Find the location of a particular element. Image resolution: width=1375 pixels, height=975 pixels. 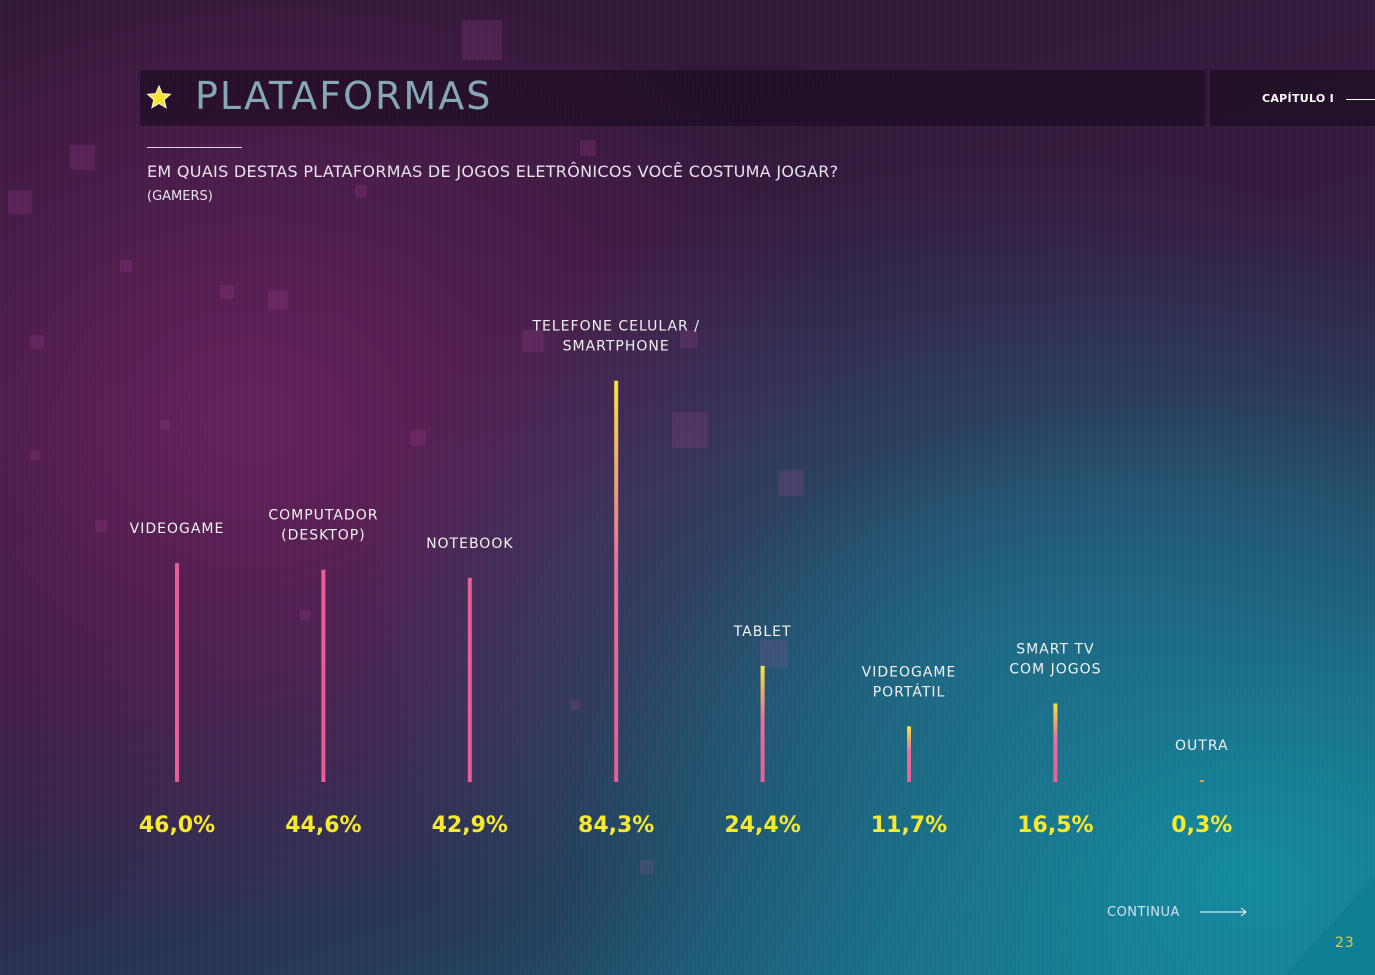

value-label: 11,7% is located at coordinates (909, 825).